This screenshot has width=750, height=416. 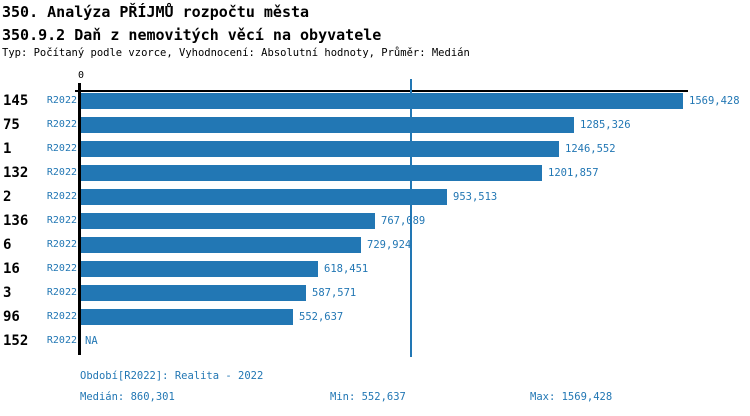 I want to click on report-title: 350. Analýza PŘÍJMŮ rozpočtu města, so click(x=156, y=12).